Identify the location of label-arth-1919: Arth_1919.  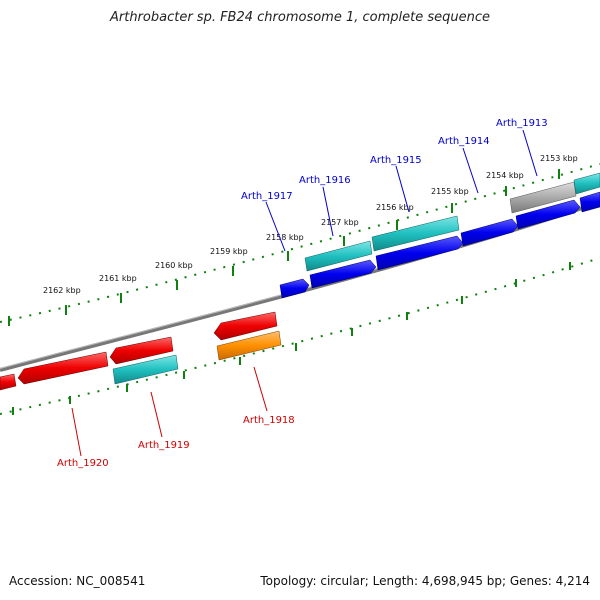
(164, 445).